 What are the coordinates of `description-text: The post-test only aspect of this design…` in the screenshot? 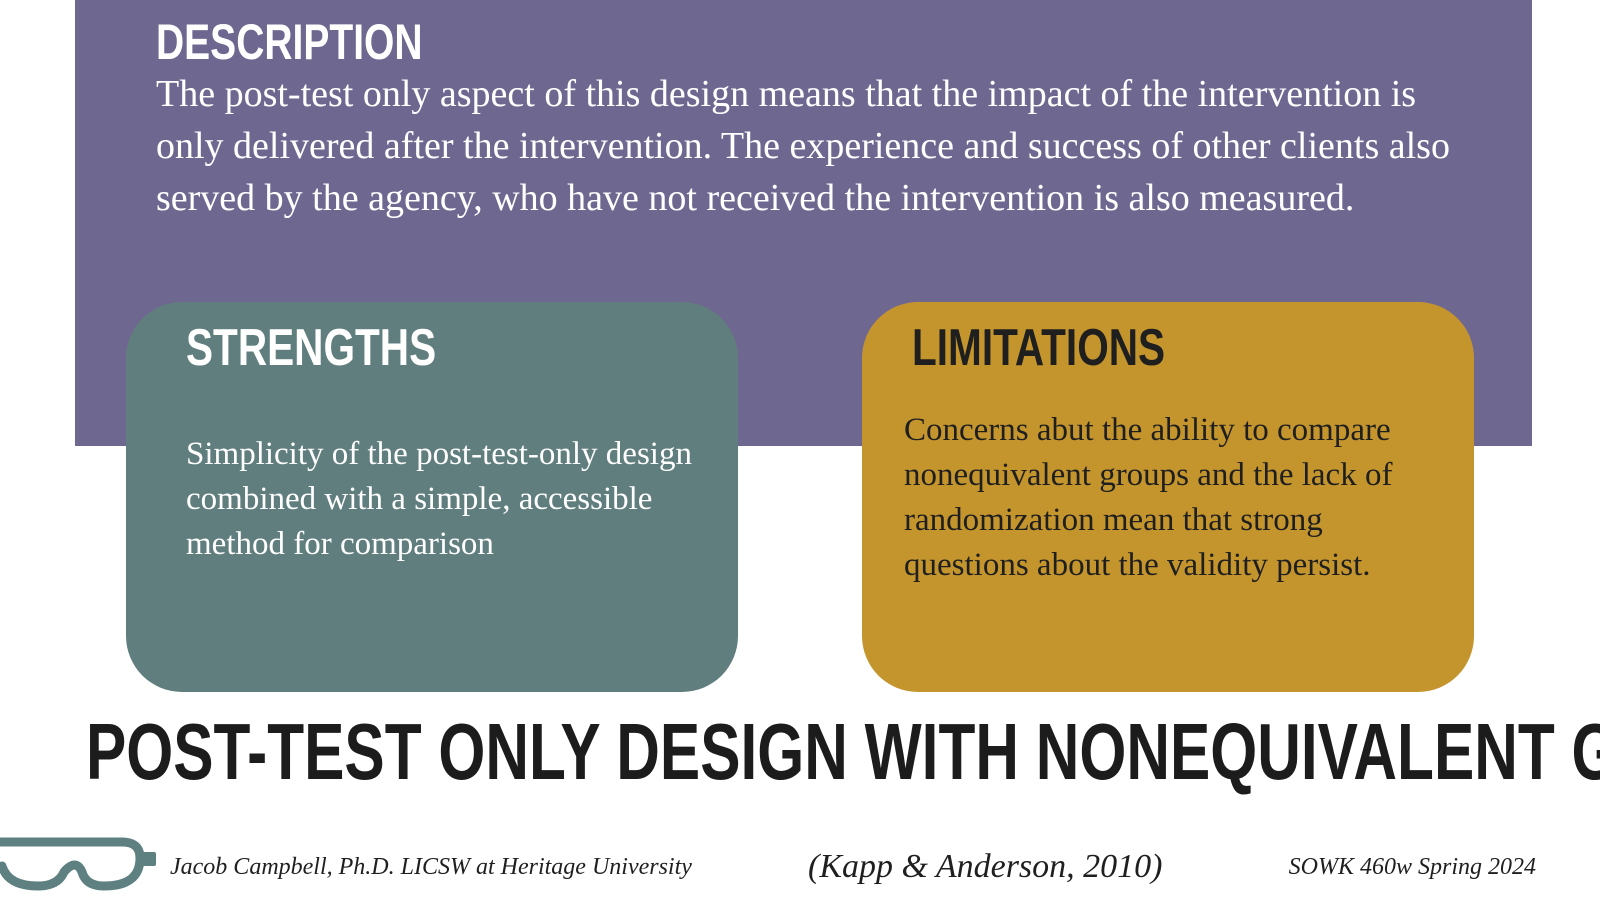 It's located at (803, 146).